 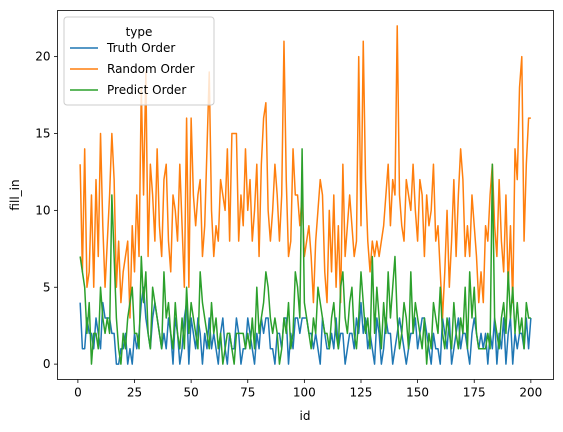 What do you see at coordinates (474, 393) in the screenshot?
I see `x-tick-label: 175` at bounding box center [474, 393].